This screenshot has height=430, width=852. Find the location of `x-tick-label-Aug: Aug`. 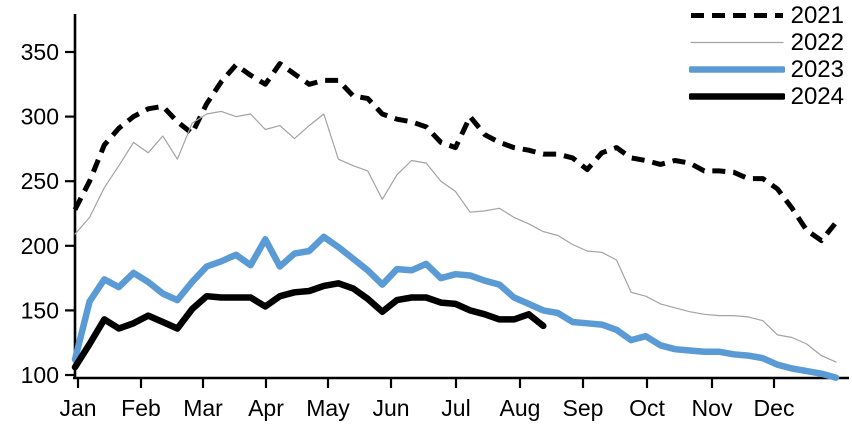

x-tick-label-Aug: Aug is located at coordinates (520, 408).